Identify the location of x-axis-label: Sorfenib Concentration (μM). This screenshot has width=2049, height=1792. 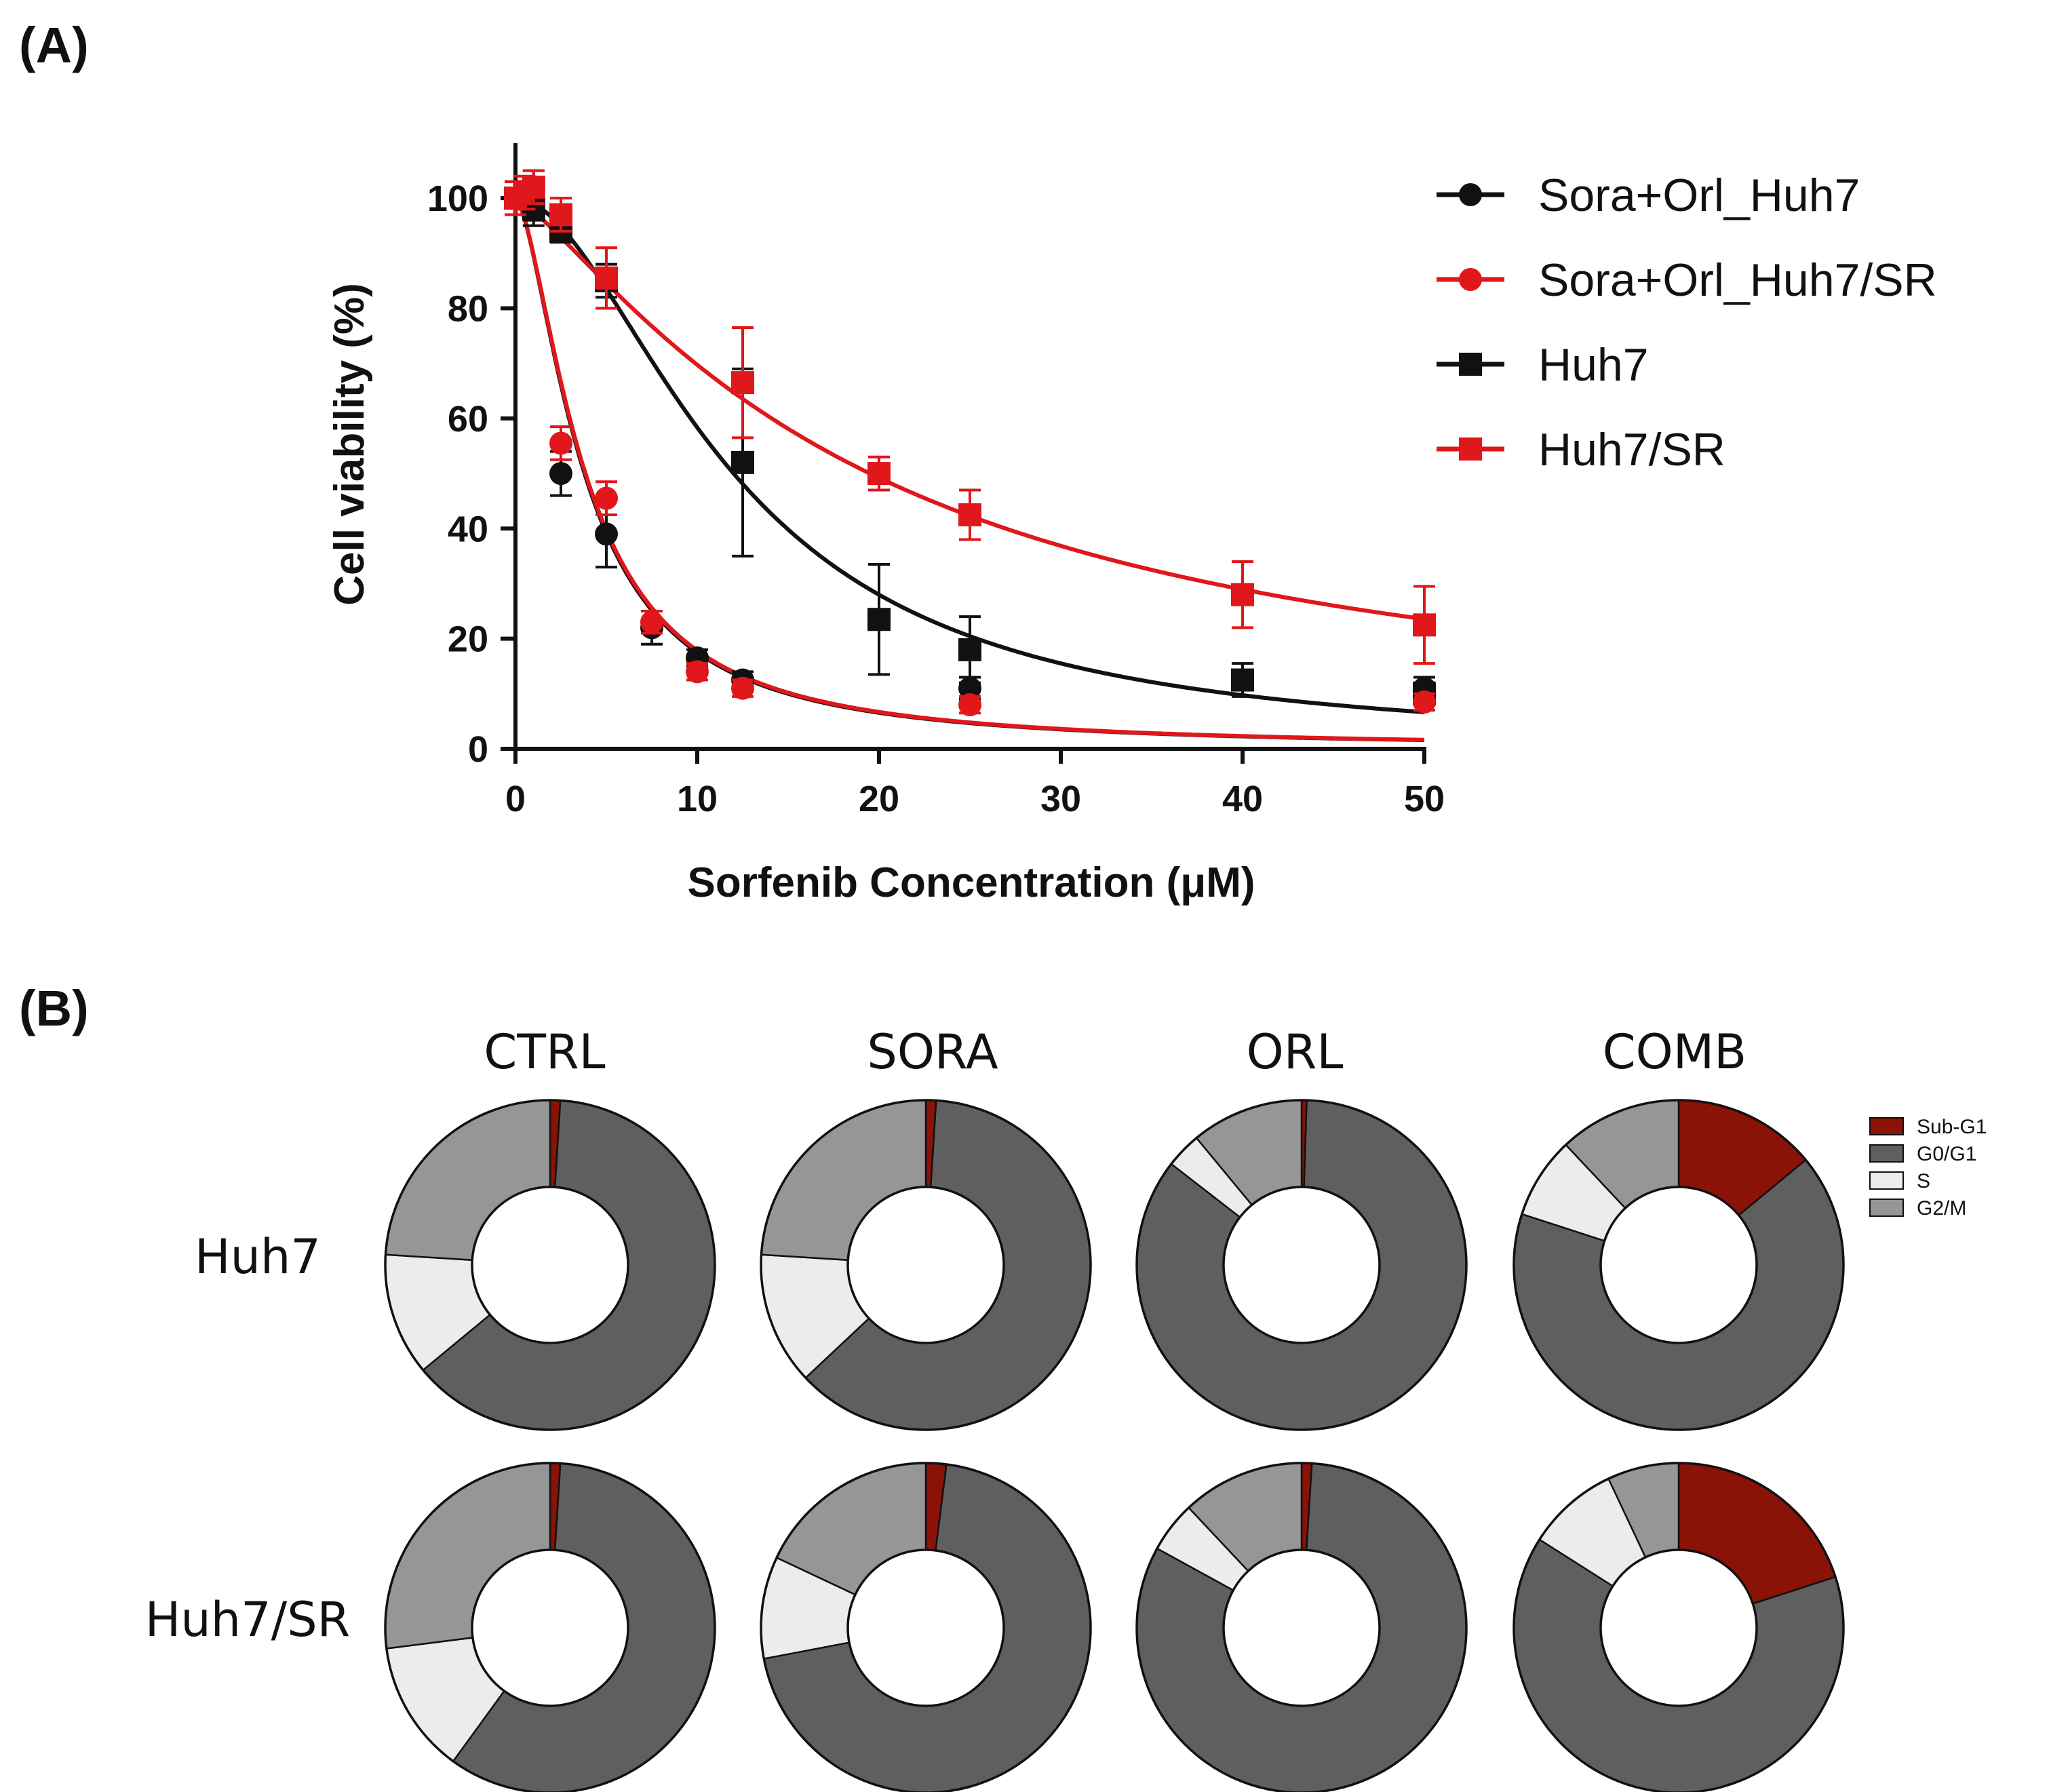
(971, 883).